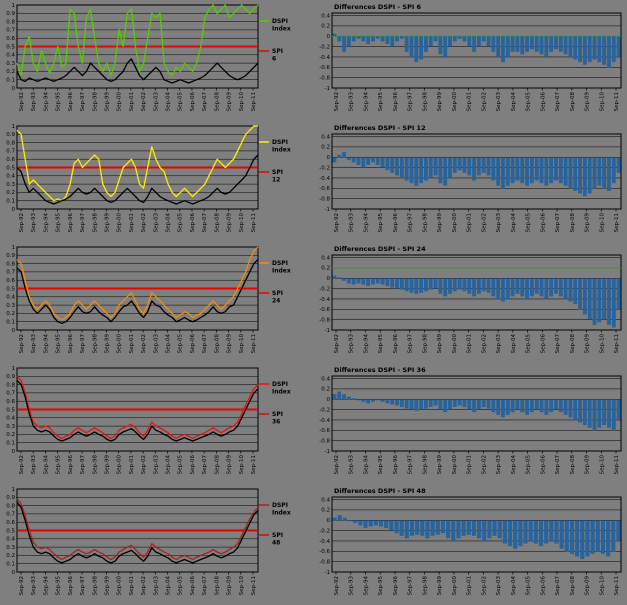 This screenshot has height=605, width=627. Describe the element at coordinates (380, 491) in the screenshot. I see `svg-text: Differences DSPI - SPI 48` at that location.